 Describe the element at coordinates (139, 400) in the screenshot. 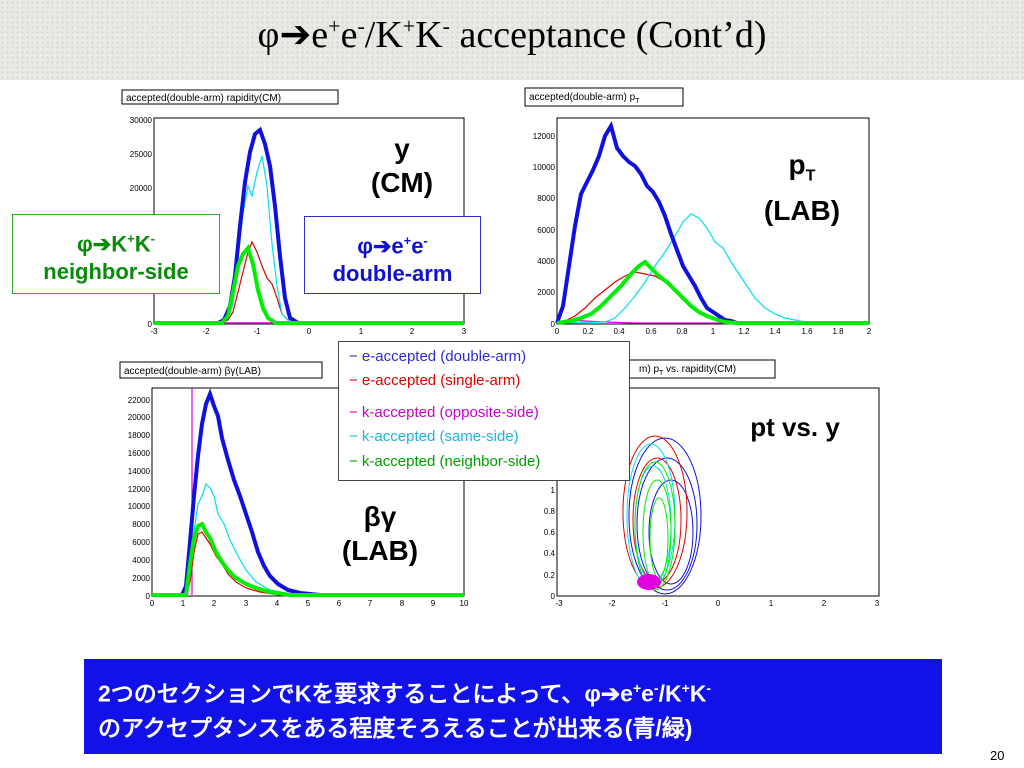

I see `svg-text: 22000` at that location.